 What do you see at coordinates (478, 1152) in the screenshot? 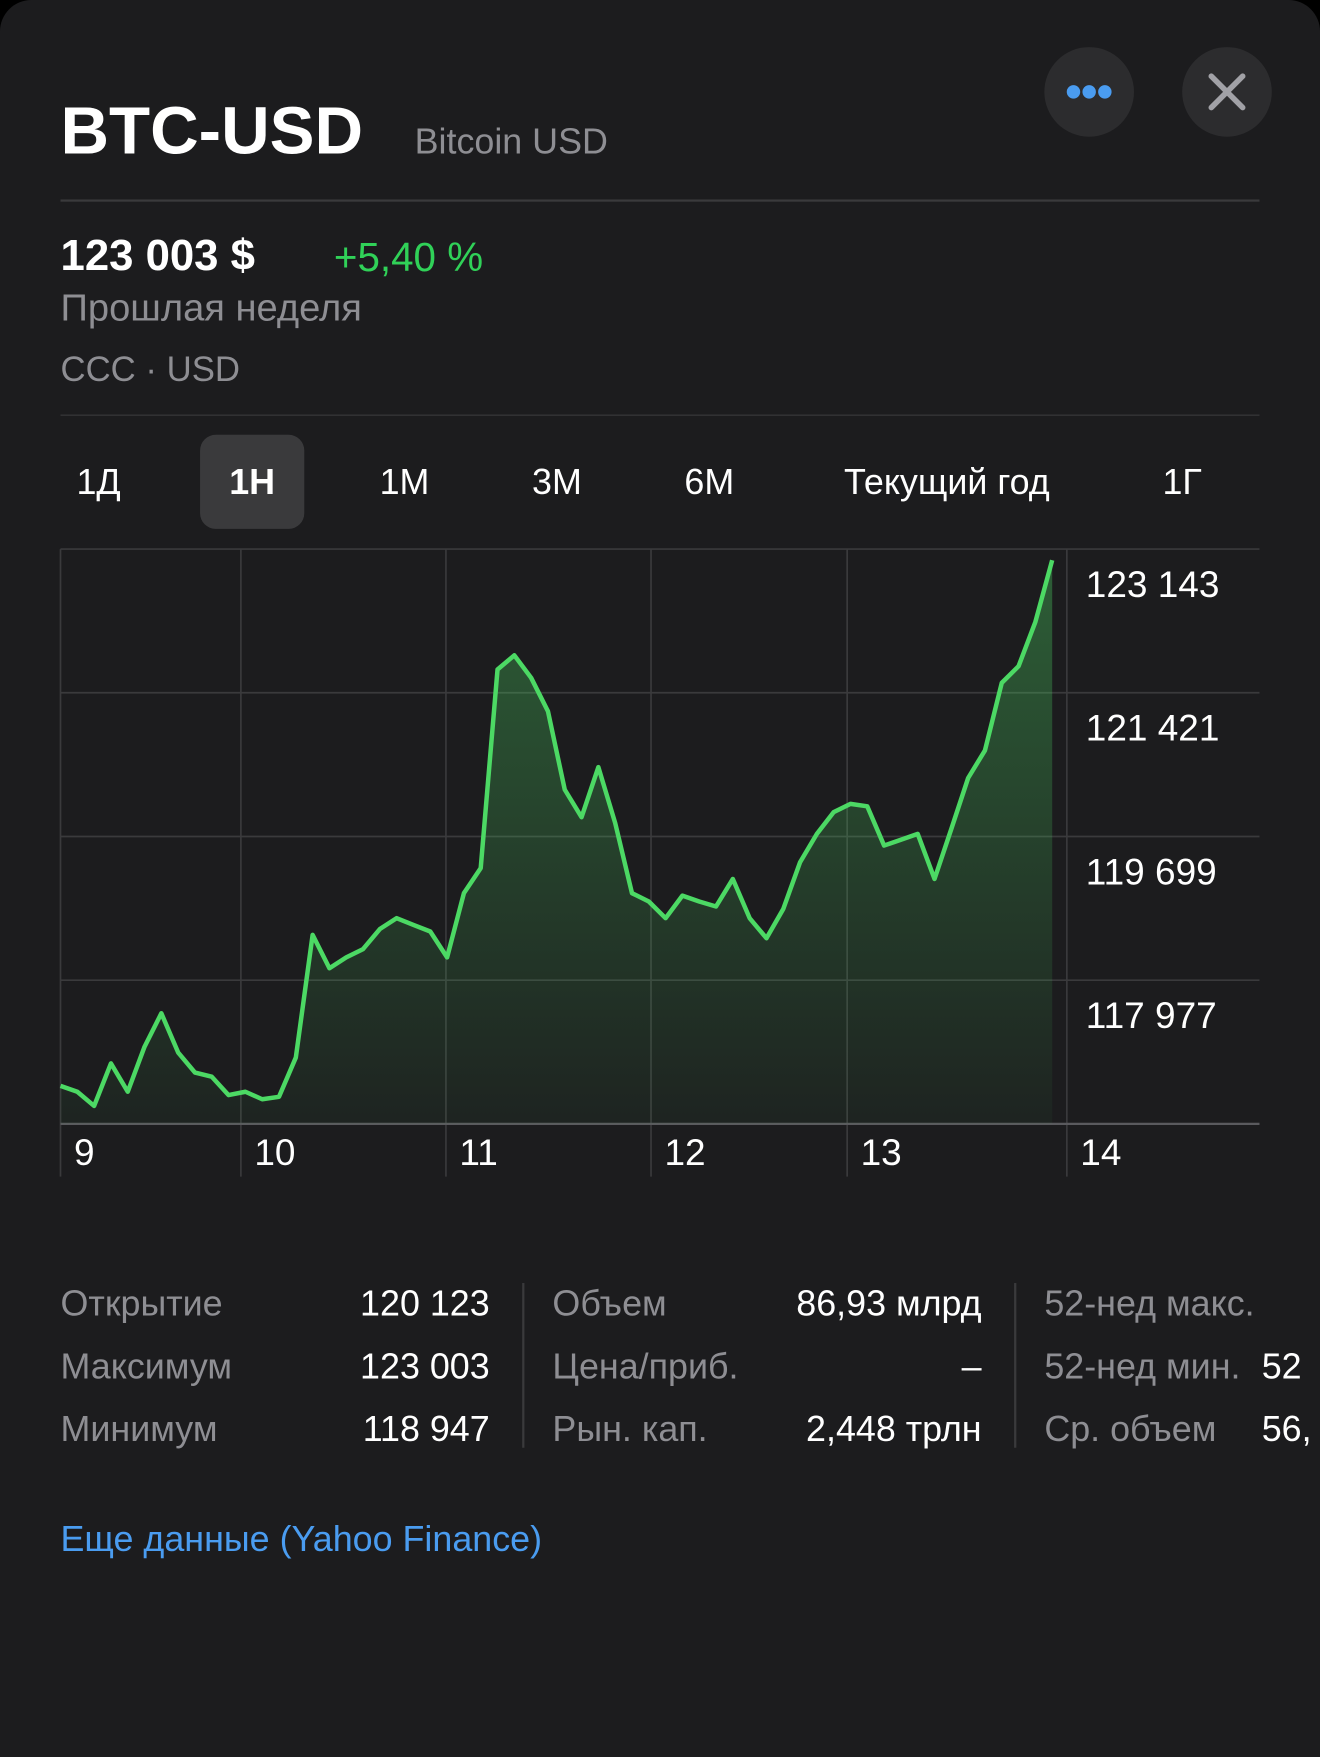
I see `x-tick-label: 11` at bounding box center [478, 1152].